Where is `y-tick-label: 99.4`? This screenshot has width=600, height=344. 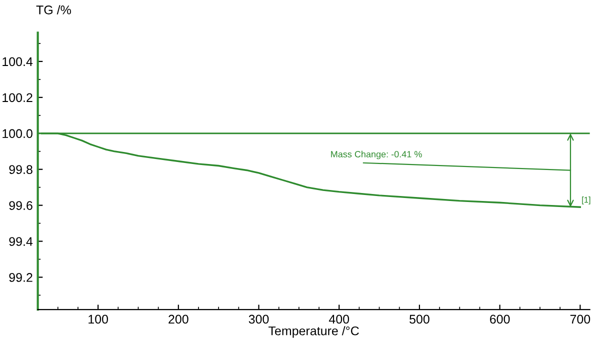 y-tick-label: 99.4 is located at coordinates (21, 241).